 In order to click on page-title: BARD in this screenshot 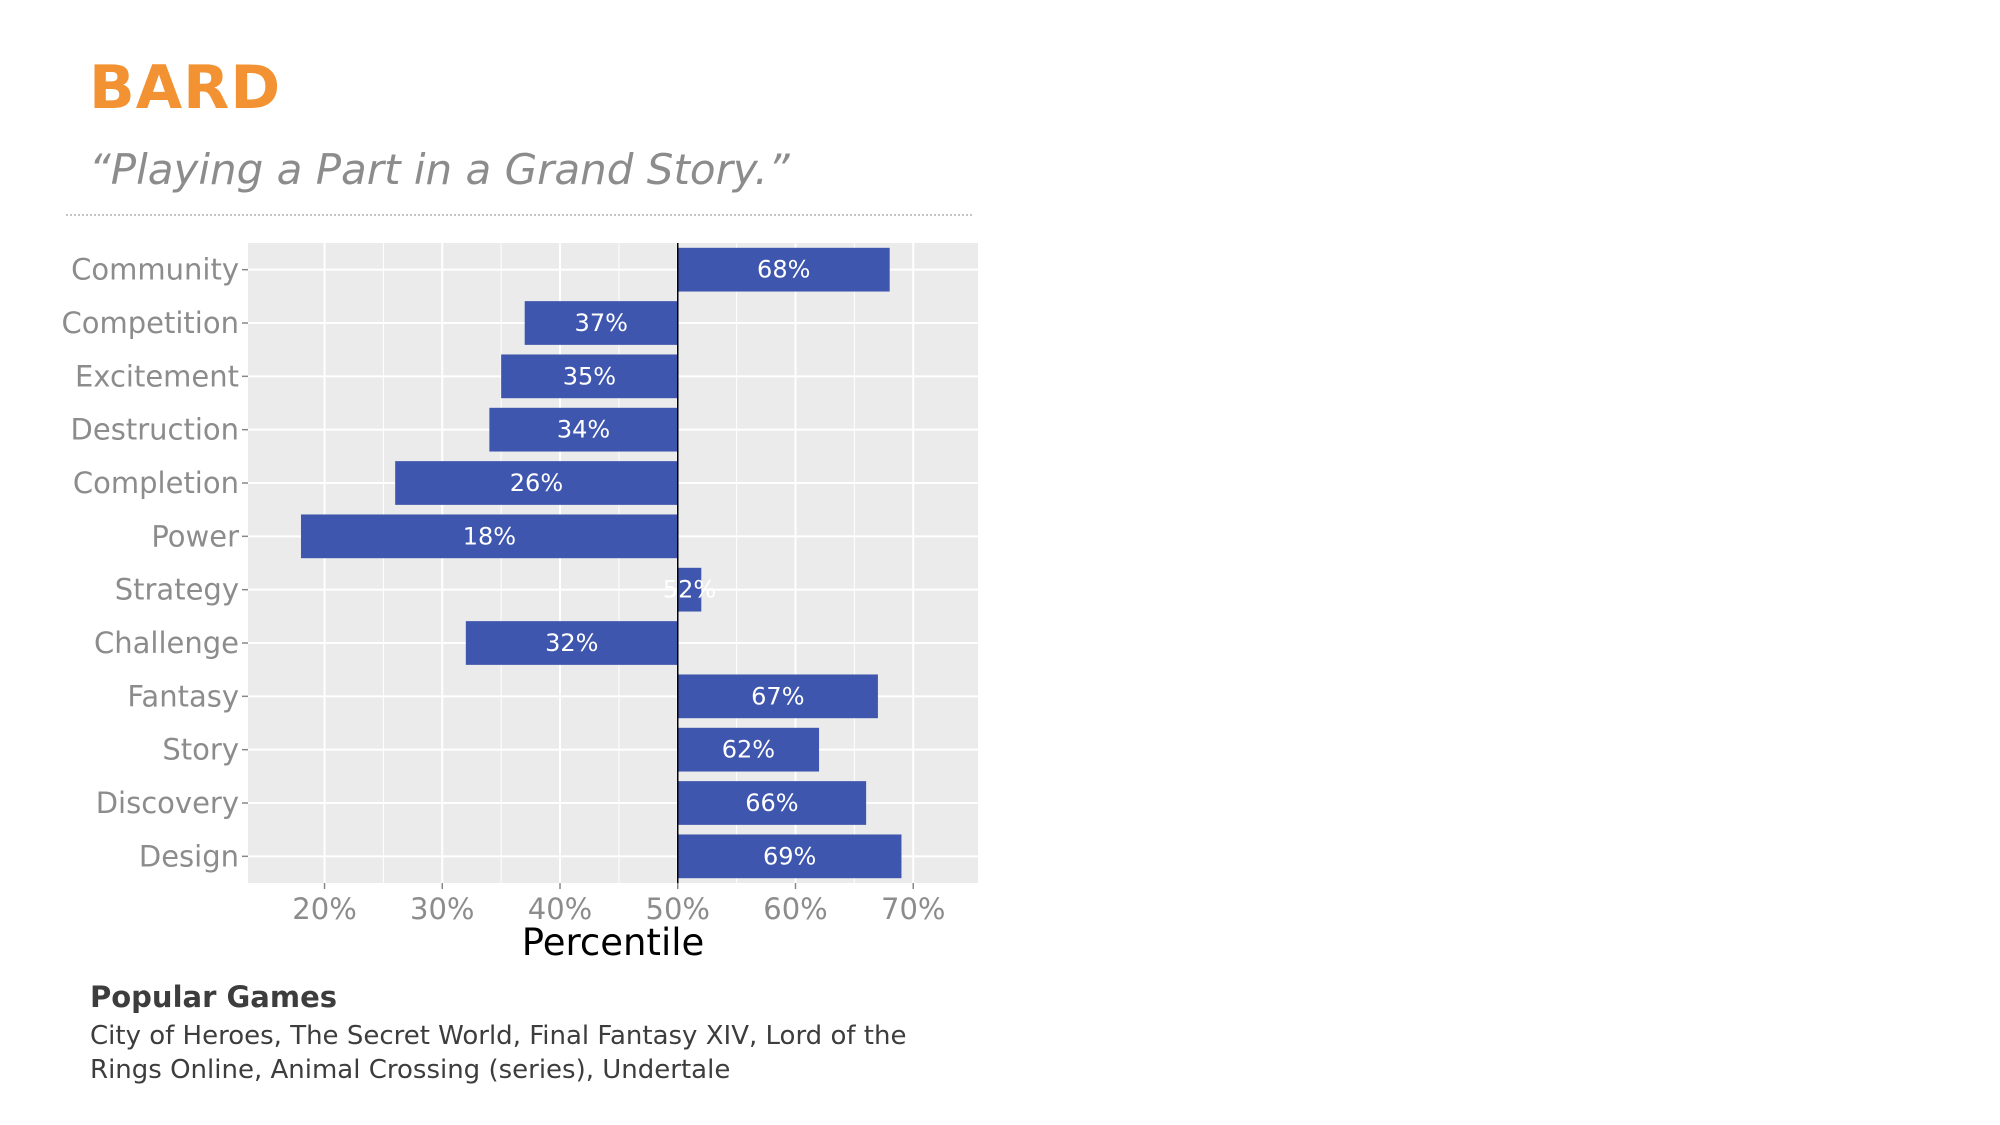, I will do `click(185, 88)`.